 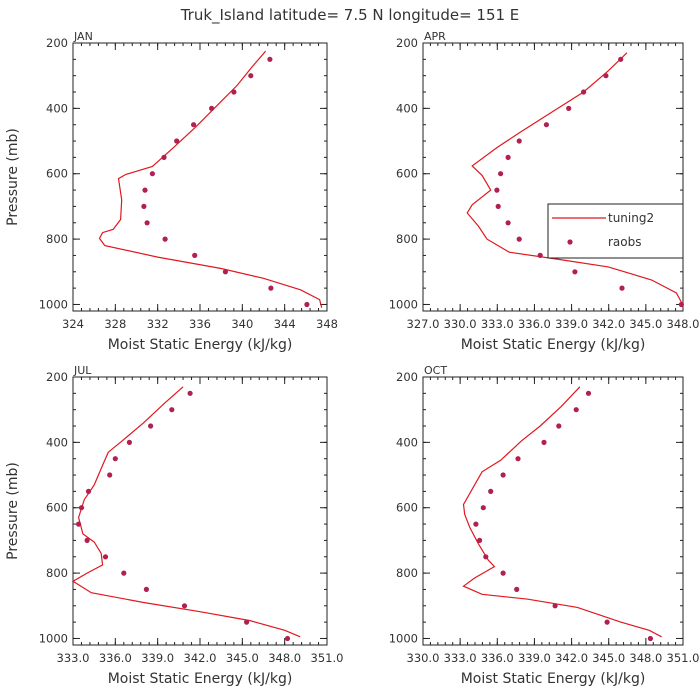 I want to click on x-tick-label: 340, so click(x=242, y=324).